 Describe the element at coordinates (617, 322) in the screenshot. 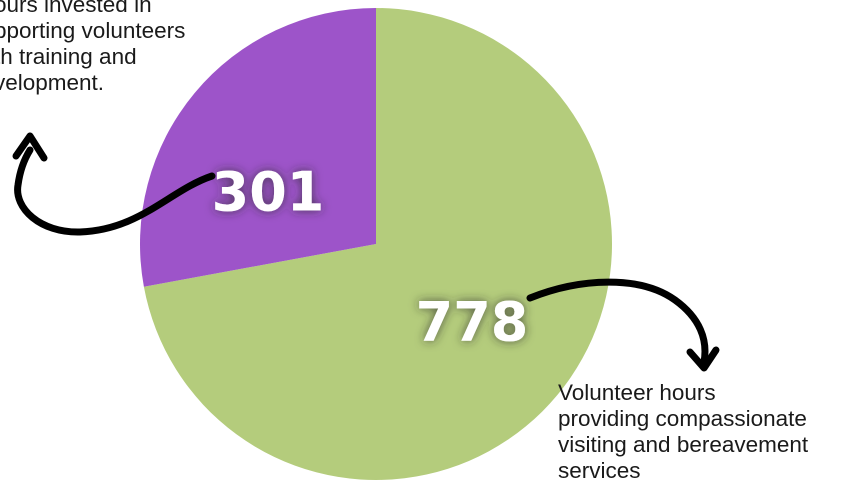

I see `arrow-to-bottom-annotation` at that location.